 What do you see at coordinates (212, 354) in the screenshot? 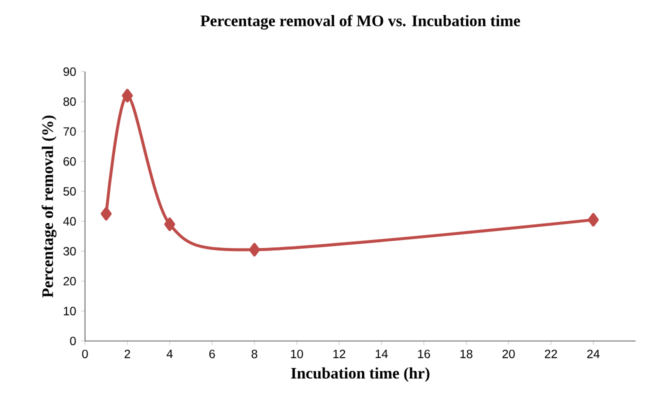
I see `x-tick-label: 6` at bounding box center [212, 354].